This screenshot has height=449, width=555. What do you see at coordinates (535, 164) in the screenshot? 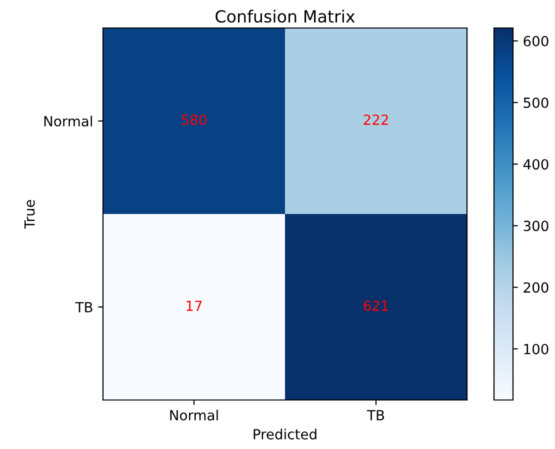
I see `color-bar-label: 400` at bounding box center [535, 164].